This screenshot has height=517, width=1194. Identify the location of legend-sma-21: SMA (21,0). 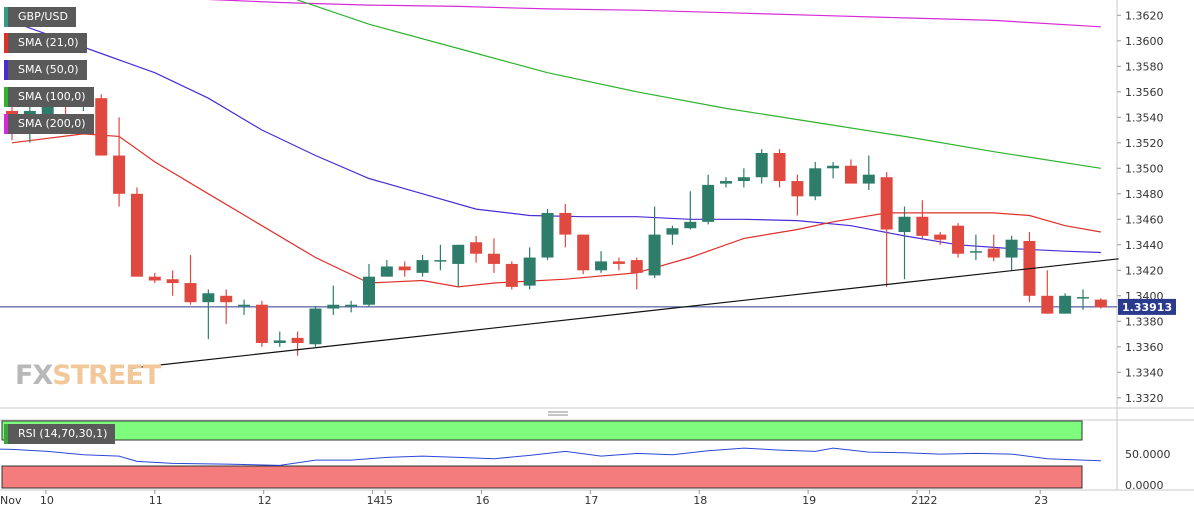
(45, 43).